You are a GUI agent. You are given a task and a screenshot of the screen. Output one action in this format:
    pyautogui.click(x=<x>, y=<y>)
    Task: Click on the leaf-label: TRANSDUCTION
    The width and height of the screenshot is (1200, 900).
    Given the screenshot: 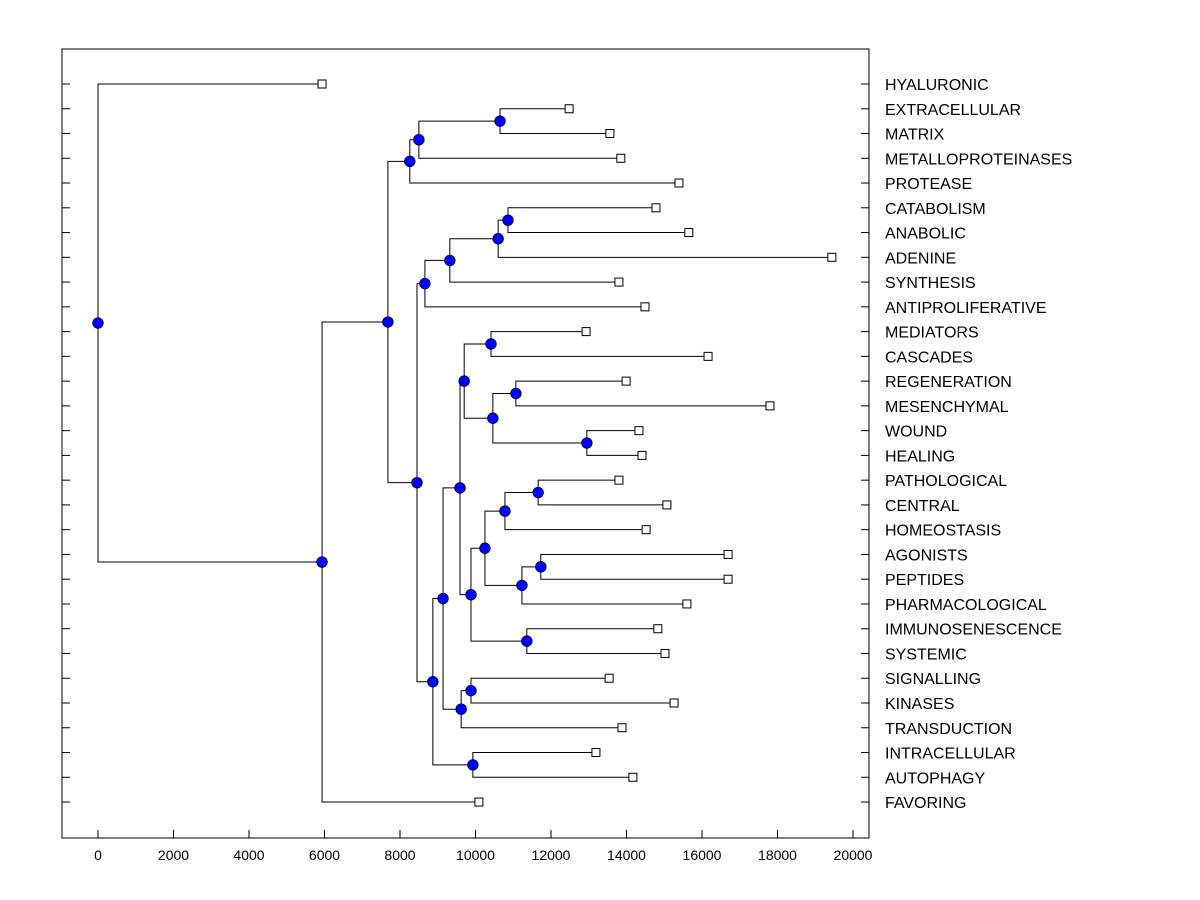 What is the action you would take?
    pyautogui.click(x=948, y=729)
    